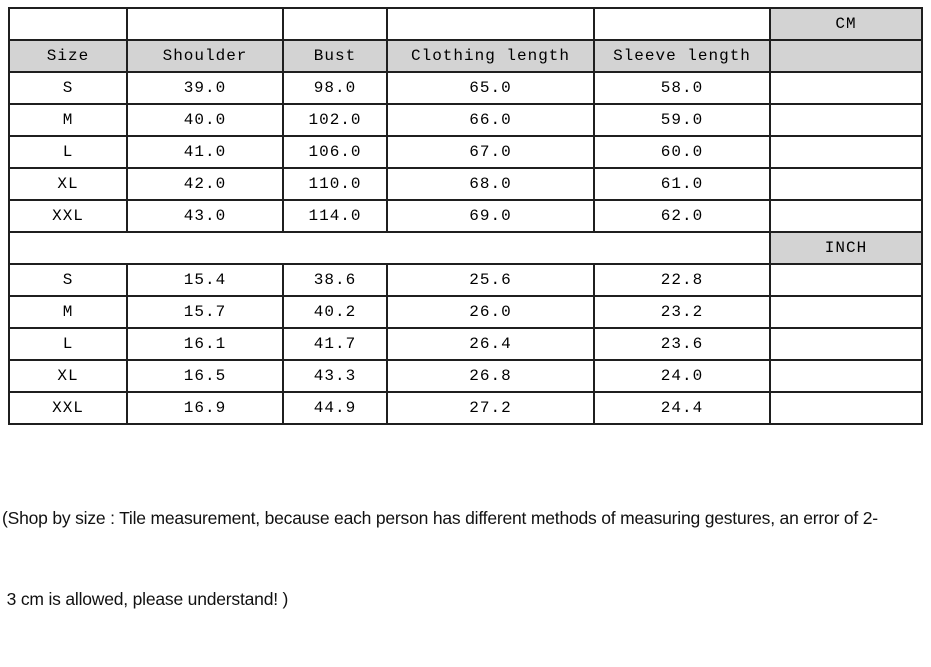 This screenshot has width=931, height=667. I want to click on sleeve-length-cell: 22.8, so click(682, 280).